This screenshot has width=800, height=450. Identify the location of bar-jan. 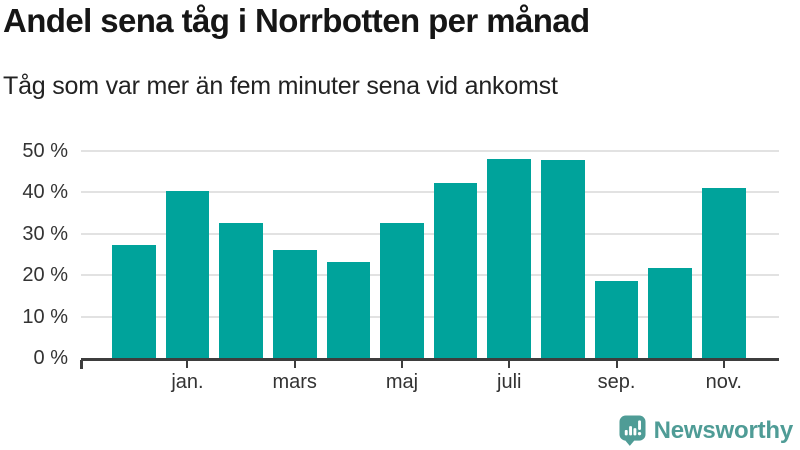
(187, 274).